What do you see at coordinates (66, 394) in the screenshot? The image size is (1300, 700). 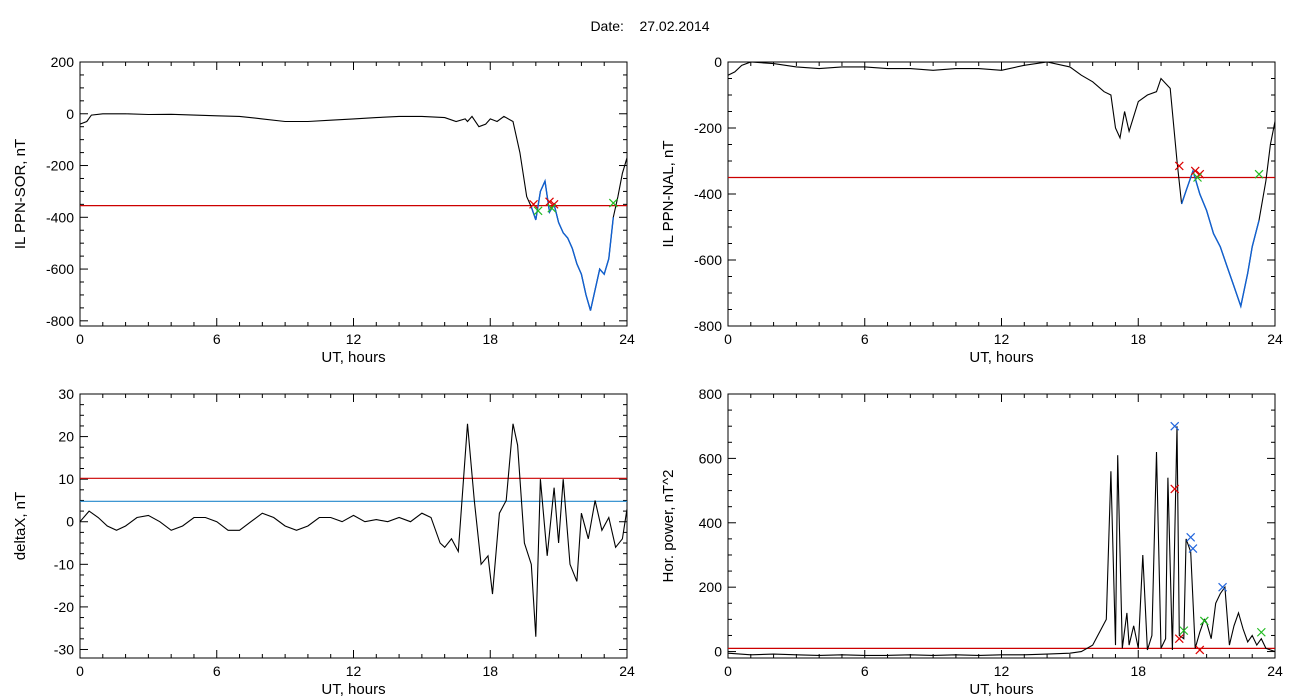 I see `y-tick-label: 30` at bounding box center [66, 394].